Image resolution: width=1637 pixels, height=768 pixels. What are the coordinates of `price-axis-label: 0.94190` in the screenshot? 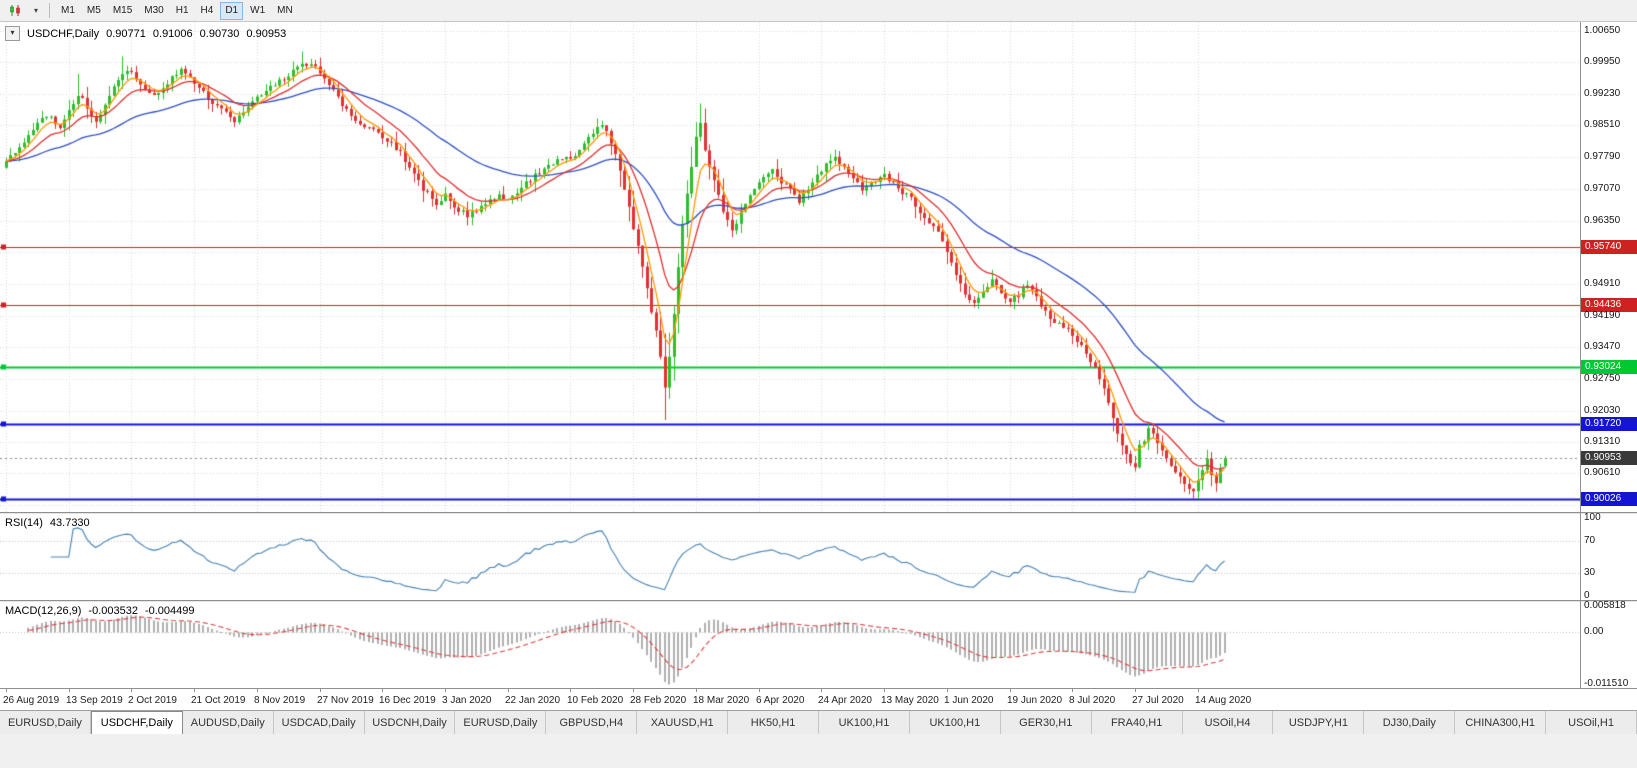 It's located at (1602, 315).